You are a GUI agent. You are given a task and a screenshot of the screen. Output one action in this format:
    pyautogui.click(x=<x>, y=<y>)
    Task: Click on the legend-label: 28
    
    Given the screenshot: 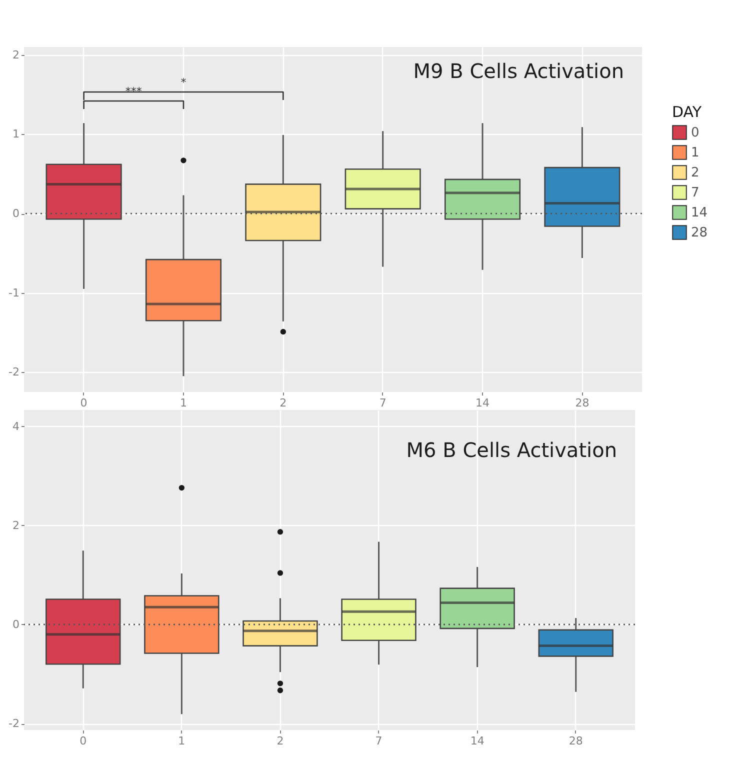 What is the action you would take?
    pyautogui.click(x=699, y=233)
    